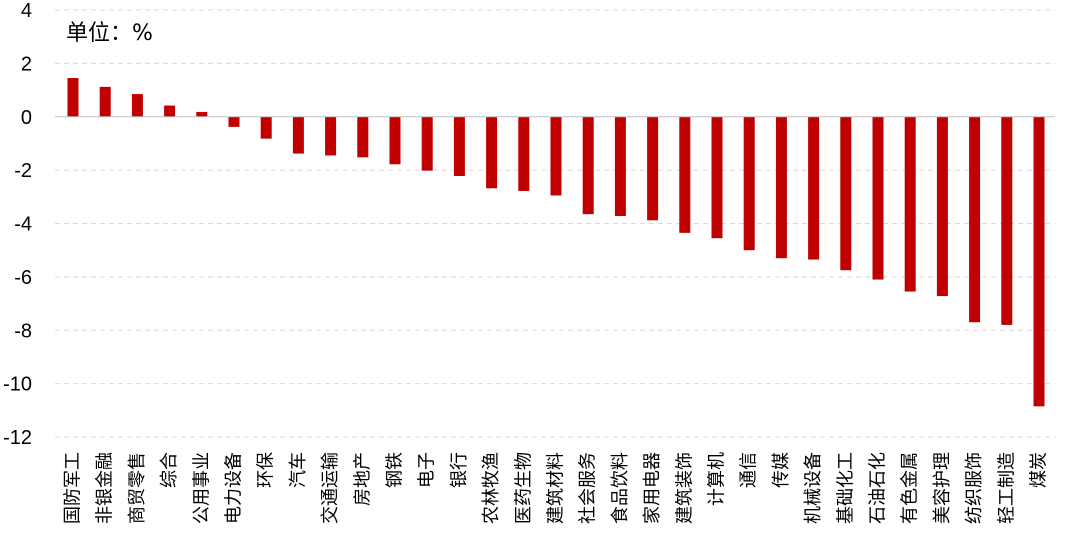 The width and height of the screenshot is (1080, 538). I want to click on x-tick-label: 汽车, so click(298, 470).